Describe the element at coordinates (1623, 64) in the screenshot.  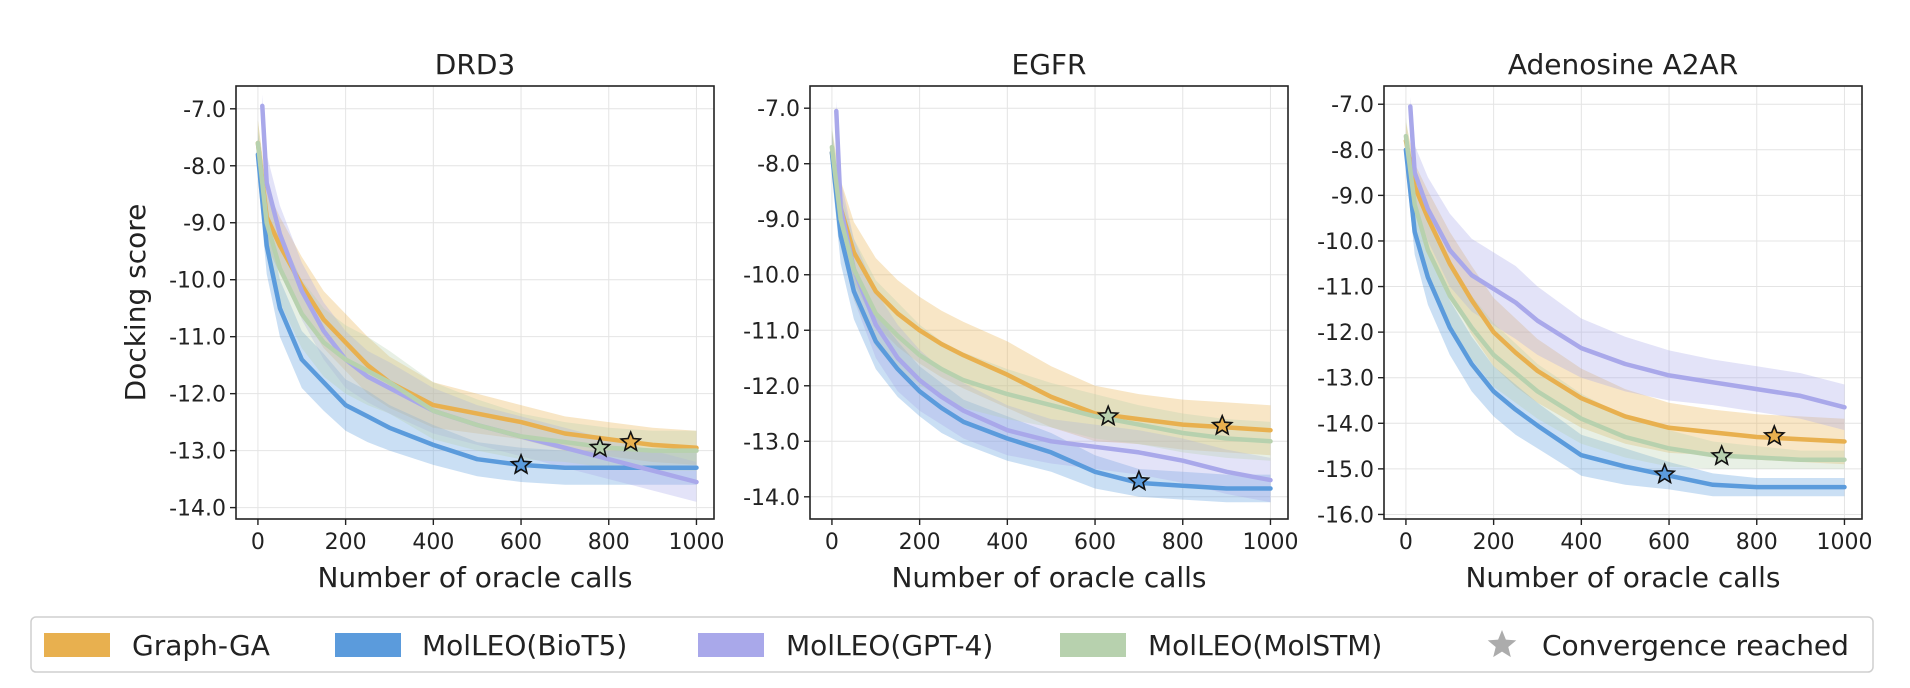
I see `panel-title: Adenosine A2AR` at that location.